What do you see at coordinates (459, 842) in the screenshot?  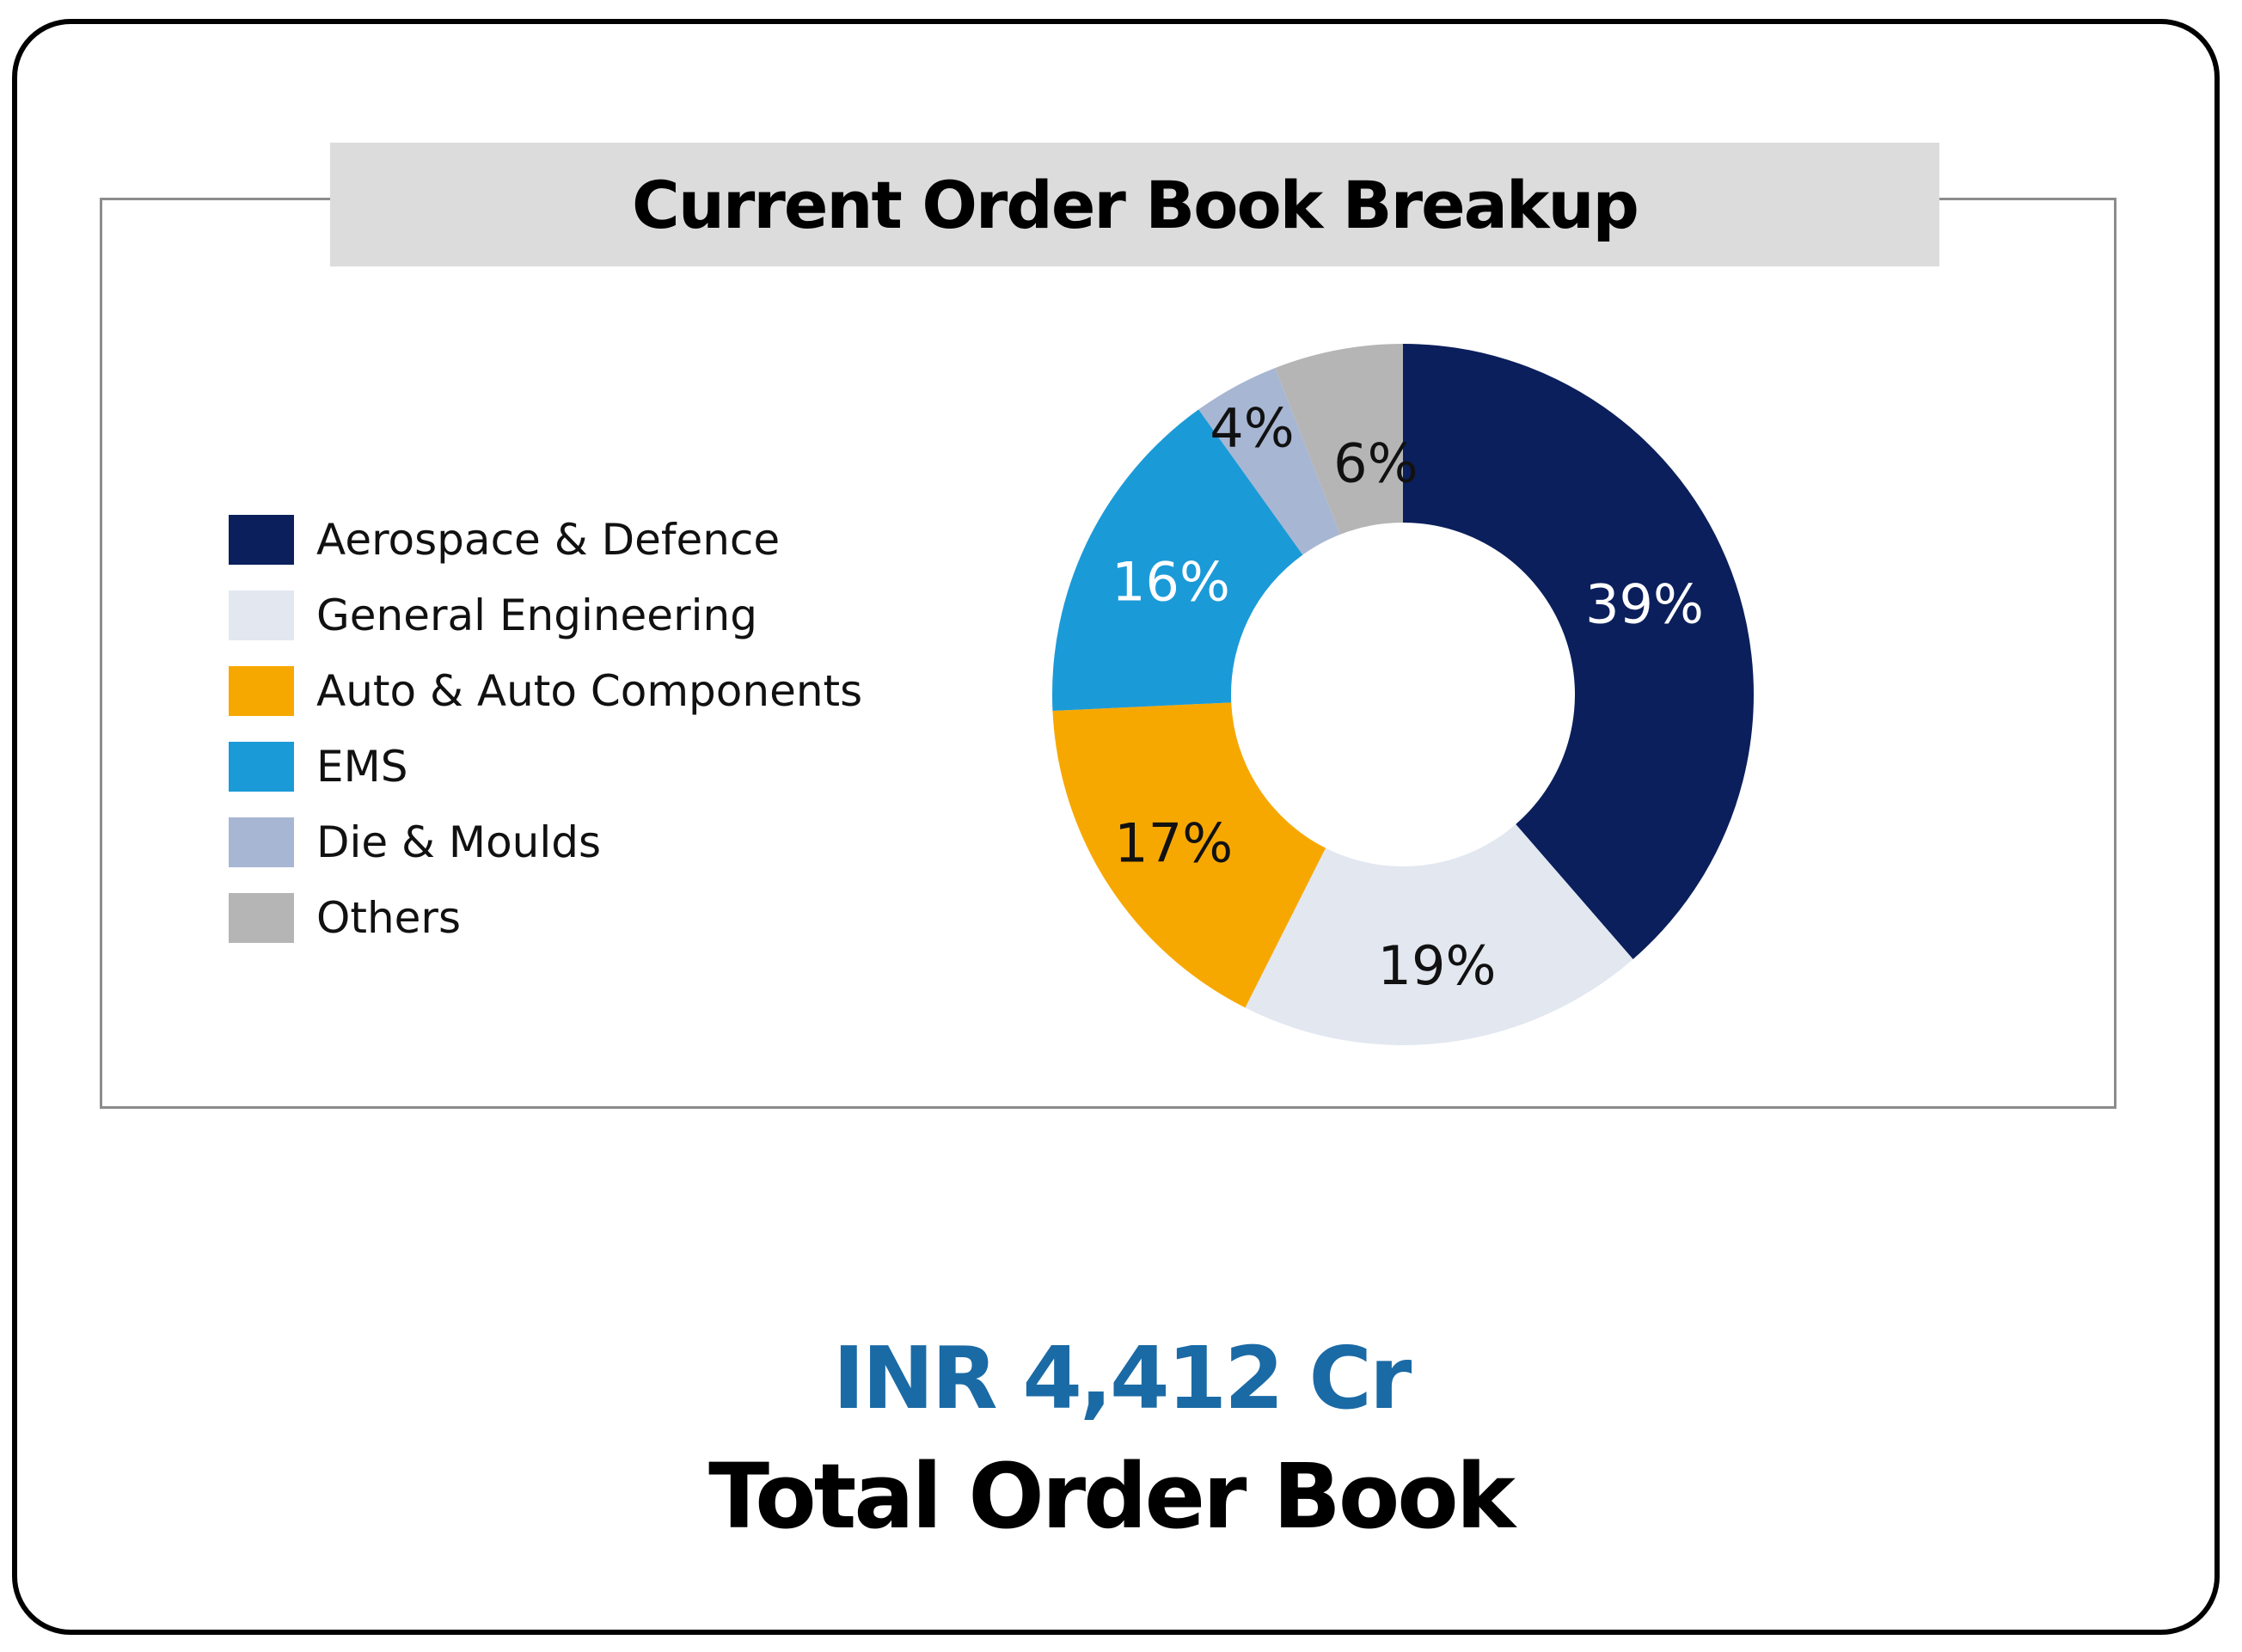 I see `legend-label: Die & Moulds` at bounding box center [459, 842].